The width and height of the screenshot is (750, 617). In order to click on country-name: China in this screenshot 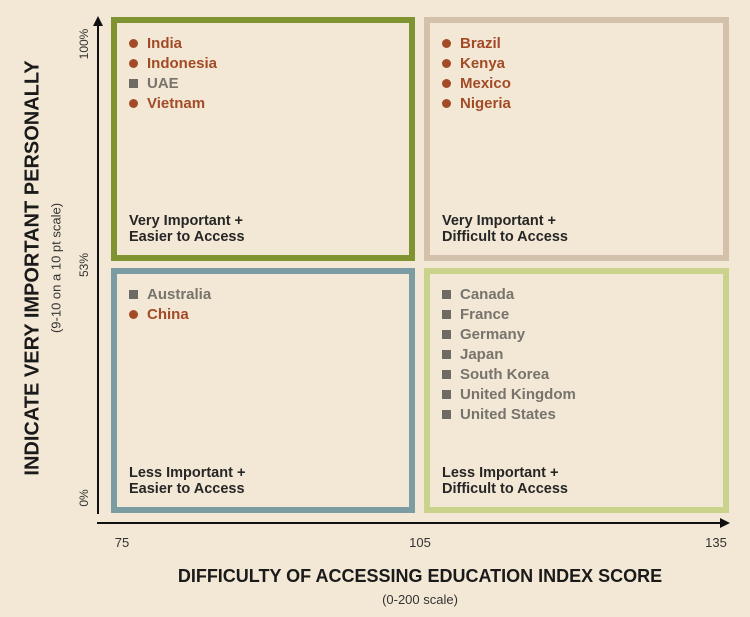, I will do `click(168, 314)`.